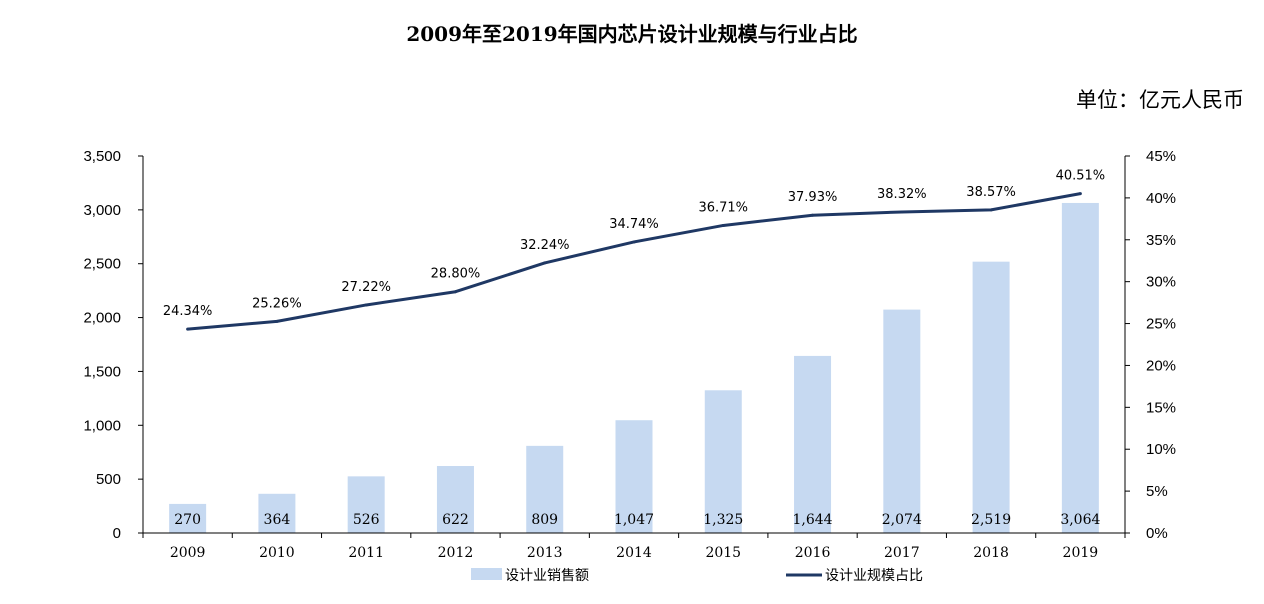  I want to click on bar-label-2010: 364, so click(277, 520).